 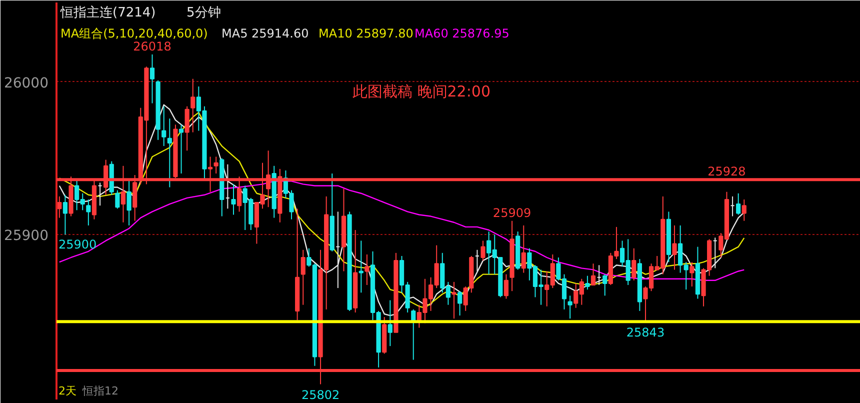 I want to click on annotation: MA组合(5,10,20,40,60,0), so click(x=134, y=33).